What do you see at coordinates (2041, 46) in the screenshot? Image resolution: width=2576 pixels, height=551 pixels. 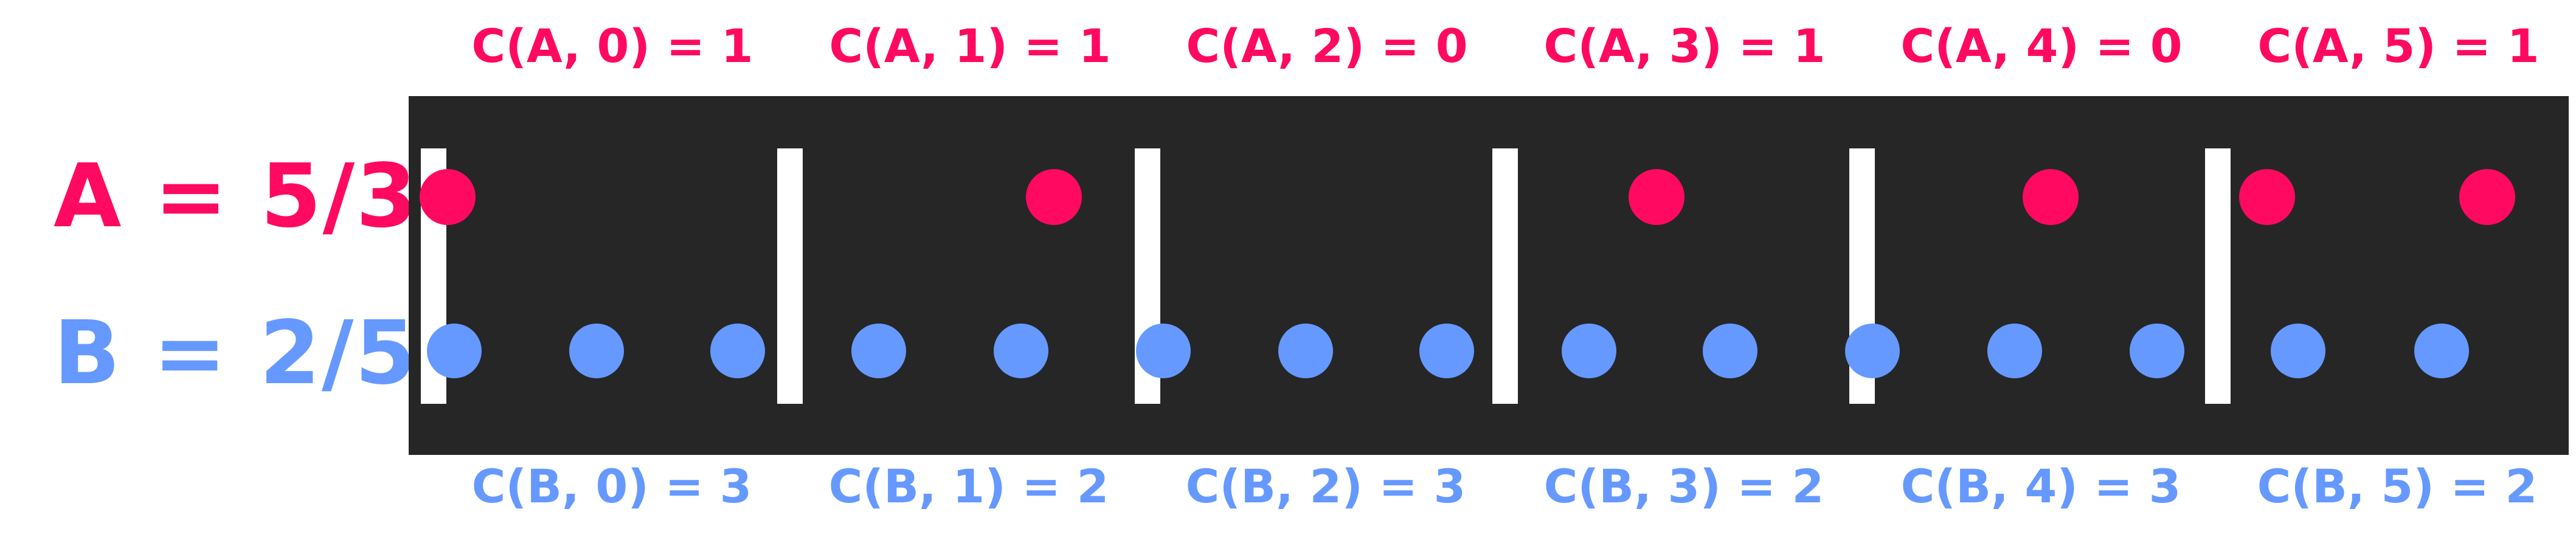 I see `count-label-a-4: C(A, 4) = 0` at bounding box center [2041, 46].